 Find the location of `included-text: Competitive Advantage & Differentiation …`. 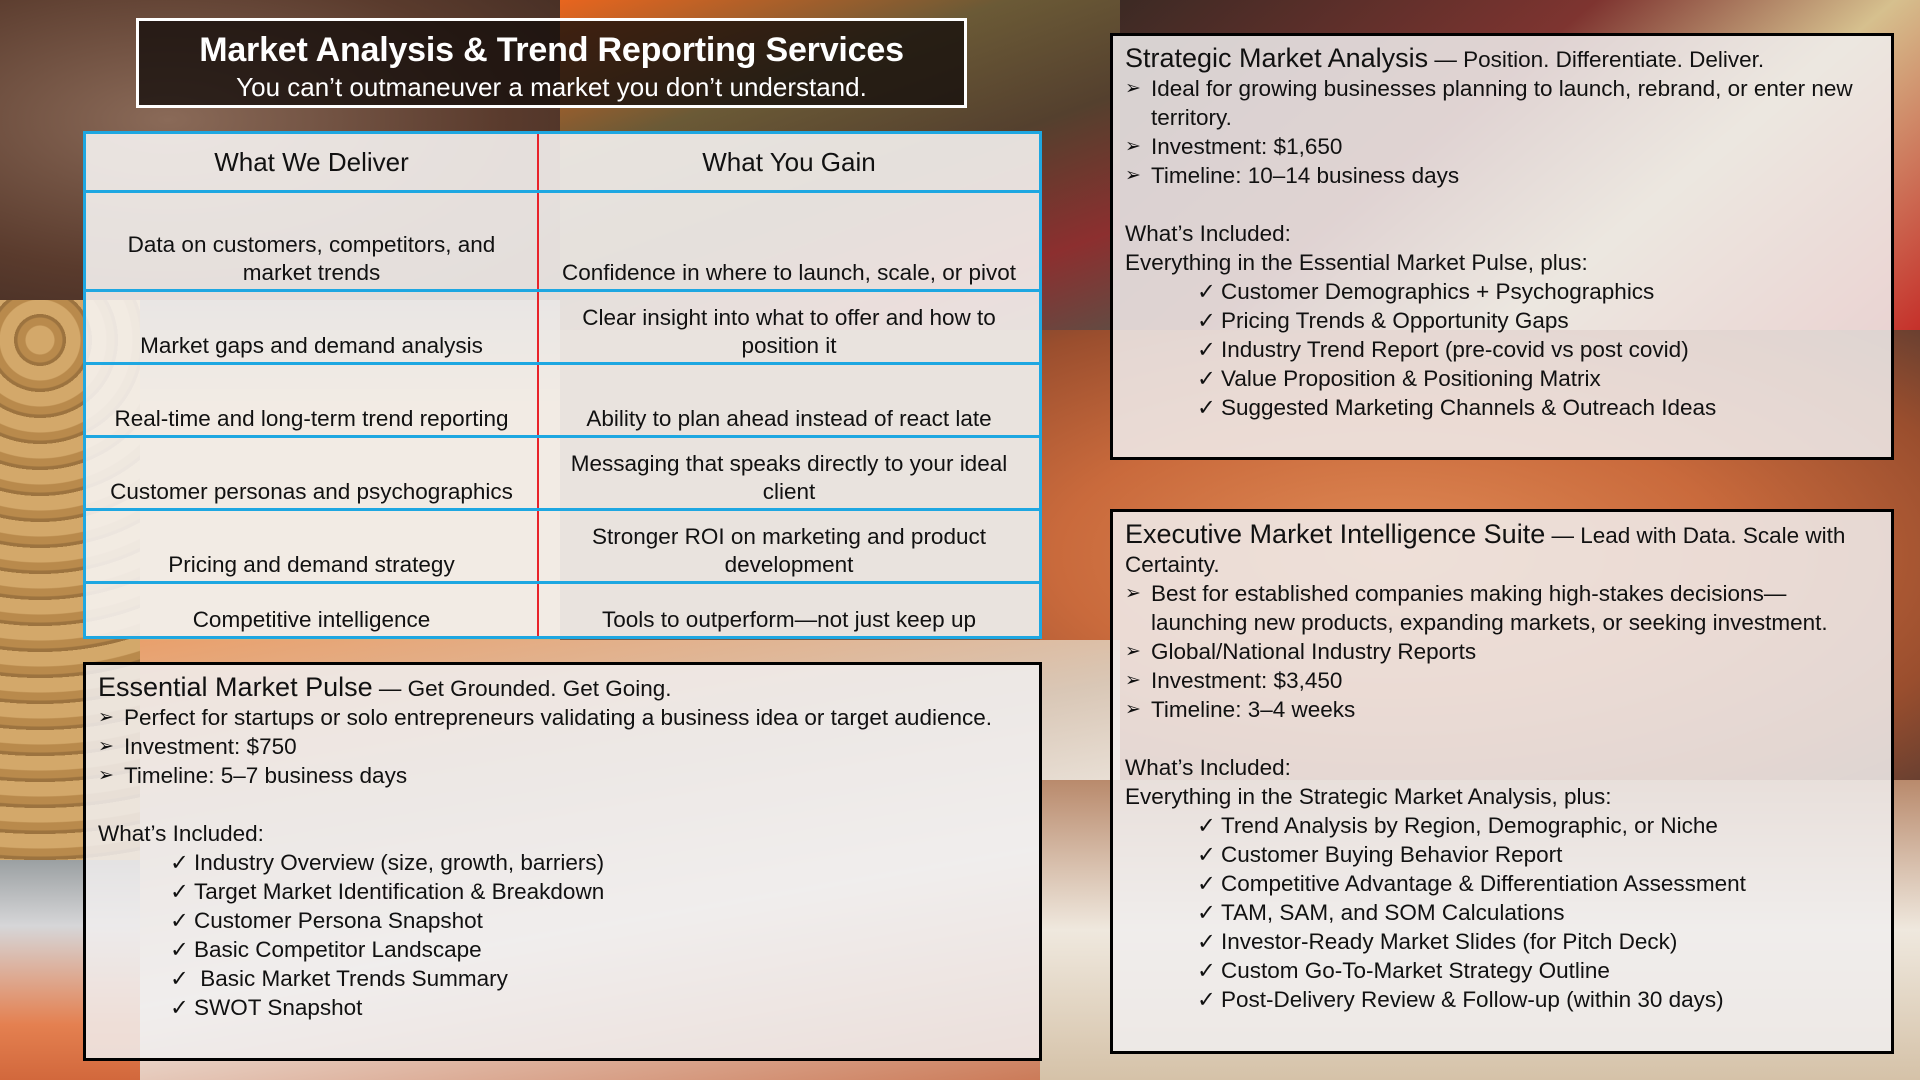

included-text: Competitive Advantage & Differentiation … is located at coordinates (1483, 883).